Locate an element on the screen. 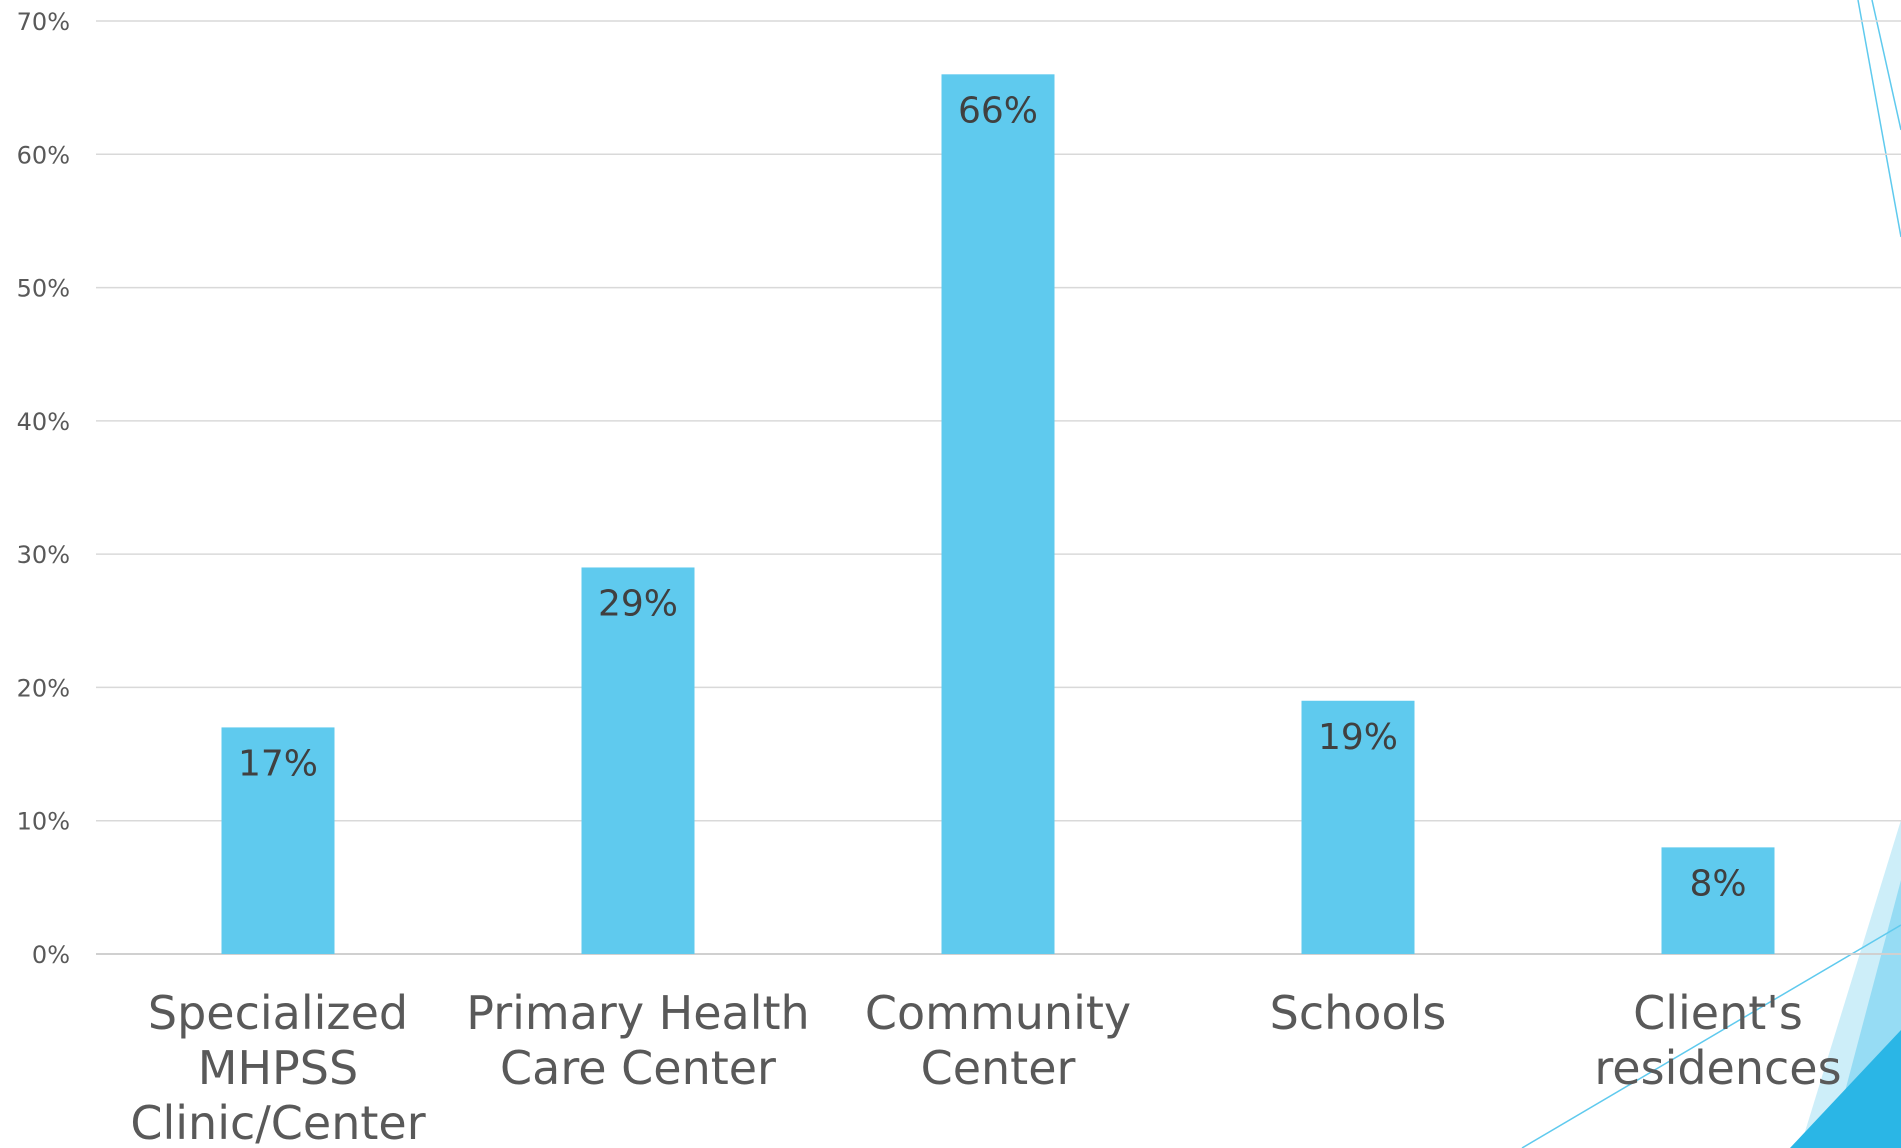  y-tick-label: 40% is located at coordinates (43, 422).